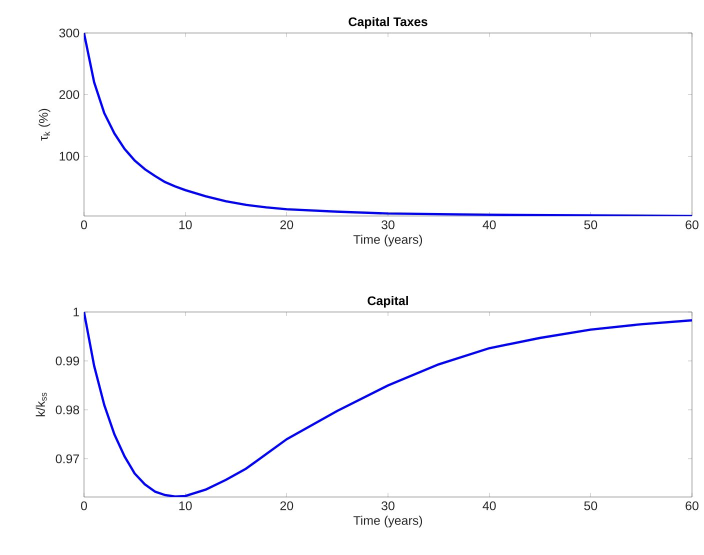 This screenshot has width=704, height=555. Describe the element at coordinates (70, 156) in the screenshot. I see `y-tick-label: 100` at that location.